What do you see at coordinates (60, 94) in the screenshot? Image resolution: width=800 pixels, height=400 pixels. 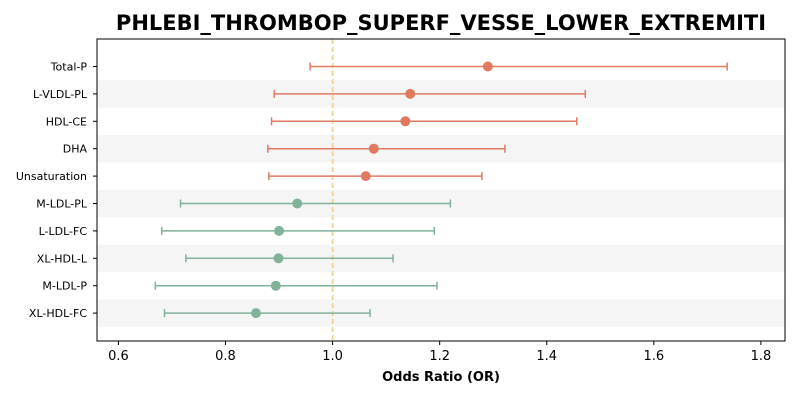 I see `y-tick-label: L-VLDL-PL` at bounding box center [60, 94].